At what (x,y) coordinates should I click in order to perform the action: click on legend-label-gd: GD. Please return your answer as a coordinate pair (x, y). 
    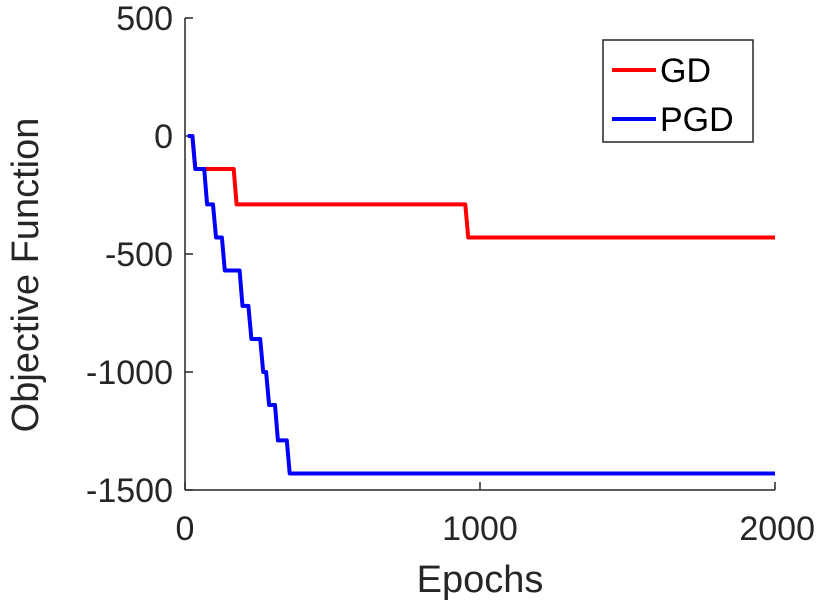
    Looking at the image, I should click on (685, 71).